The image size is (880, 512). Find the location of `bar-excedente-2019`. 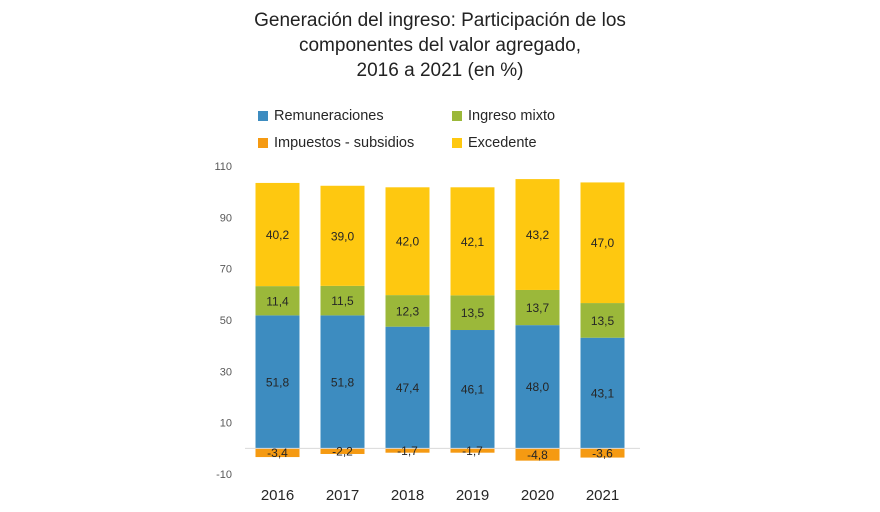

bar-excedente-2019 is located at coordinates (472, 241).